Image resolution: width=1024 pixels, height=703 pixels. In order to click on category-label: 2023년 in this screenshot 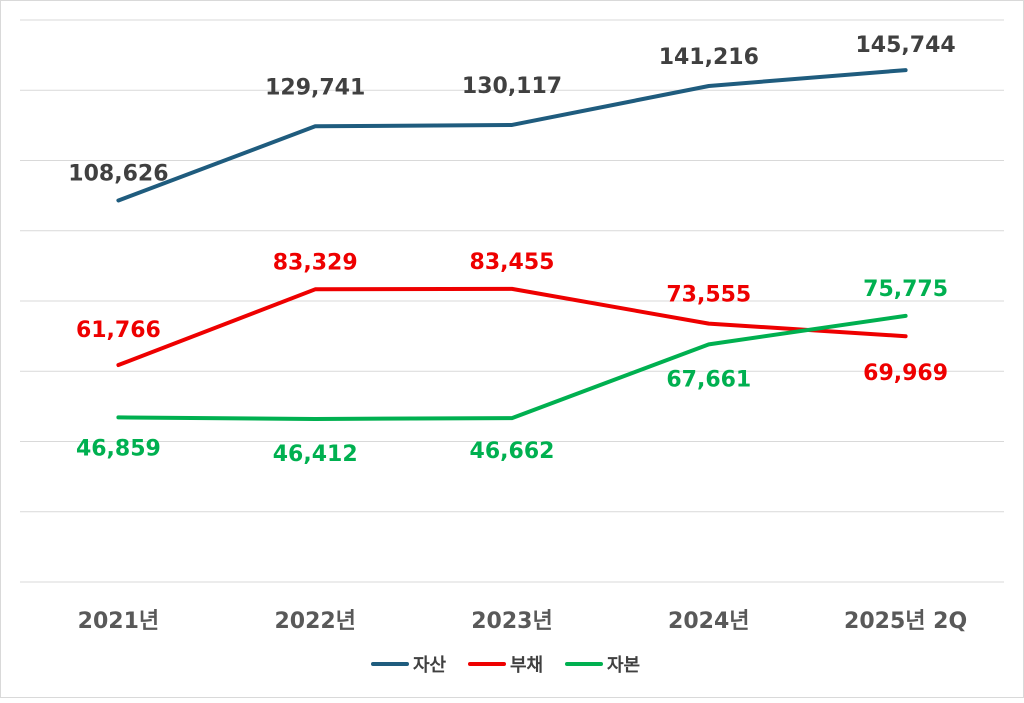, I will do `click(511, 621)`.